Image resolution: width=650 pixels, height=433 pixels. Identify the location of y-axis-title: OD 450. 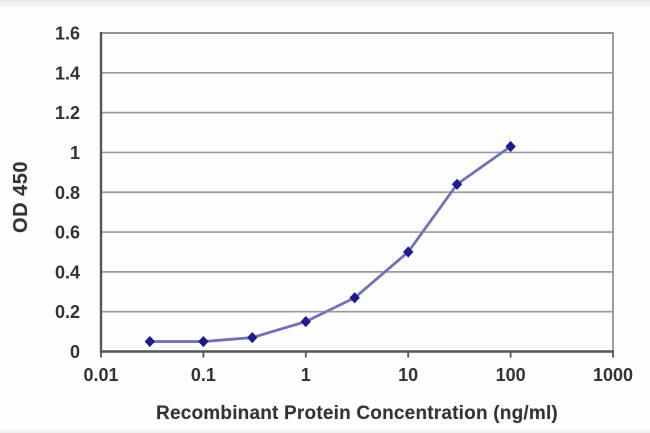
(21, 197).